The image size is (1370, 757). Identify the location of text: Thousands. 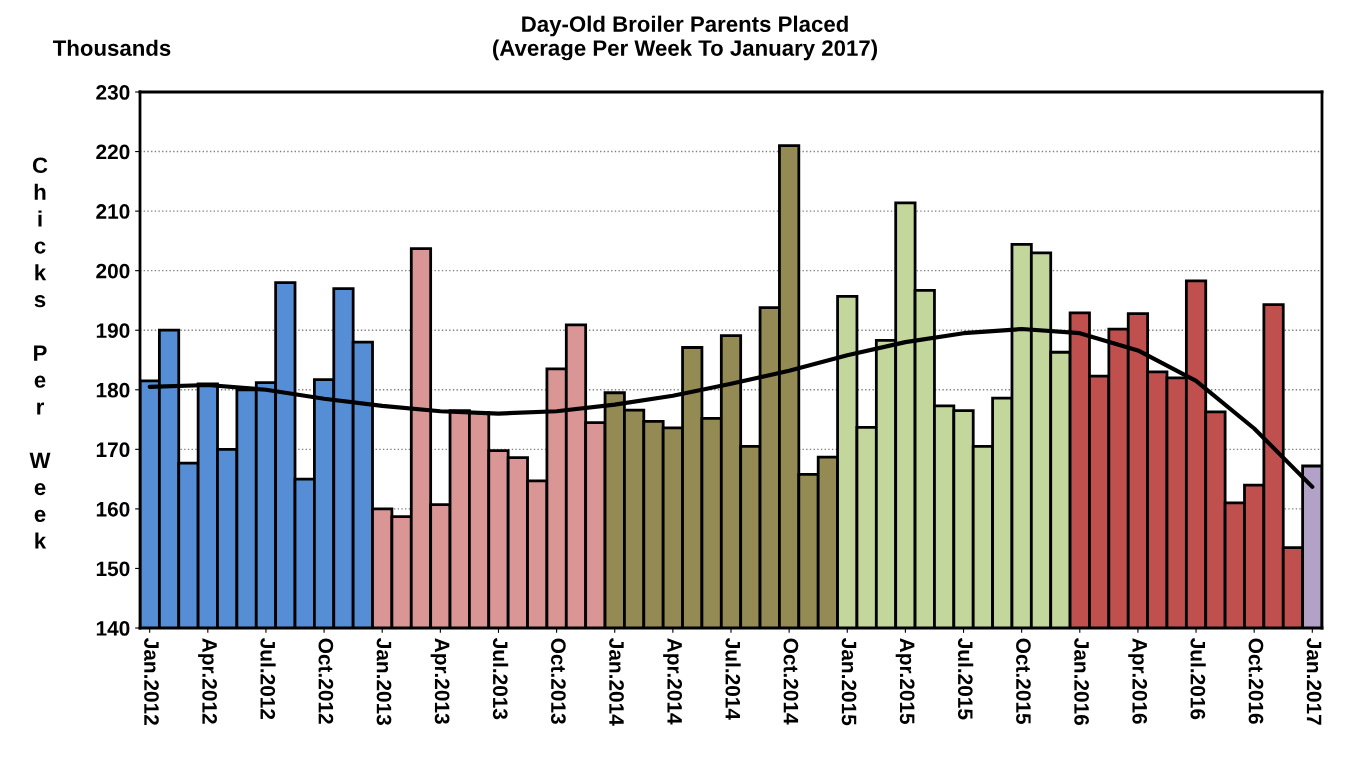
(111, 47).